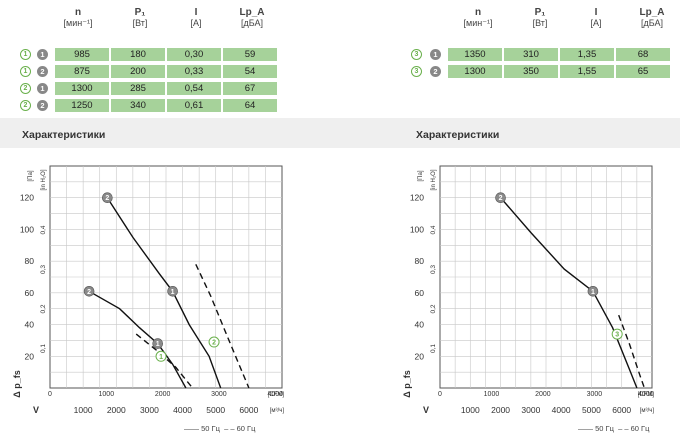 This screenshot has height=439, width=680. Describe the element at coordinates (64, 135) in the screenshot. I see `section-title-left: Характеристики` at that location.